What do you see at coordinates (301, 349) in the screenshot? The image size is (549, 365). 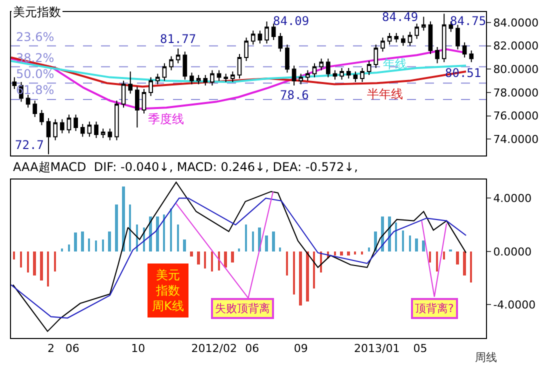 I see `x-tick-label: 09` at bounding box center [301, 349].